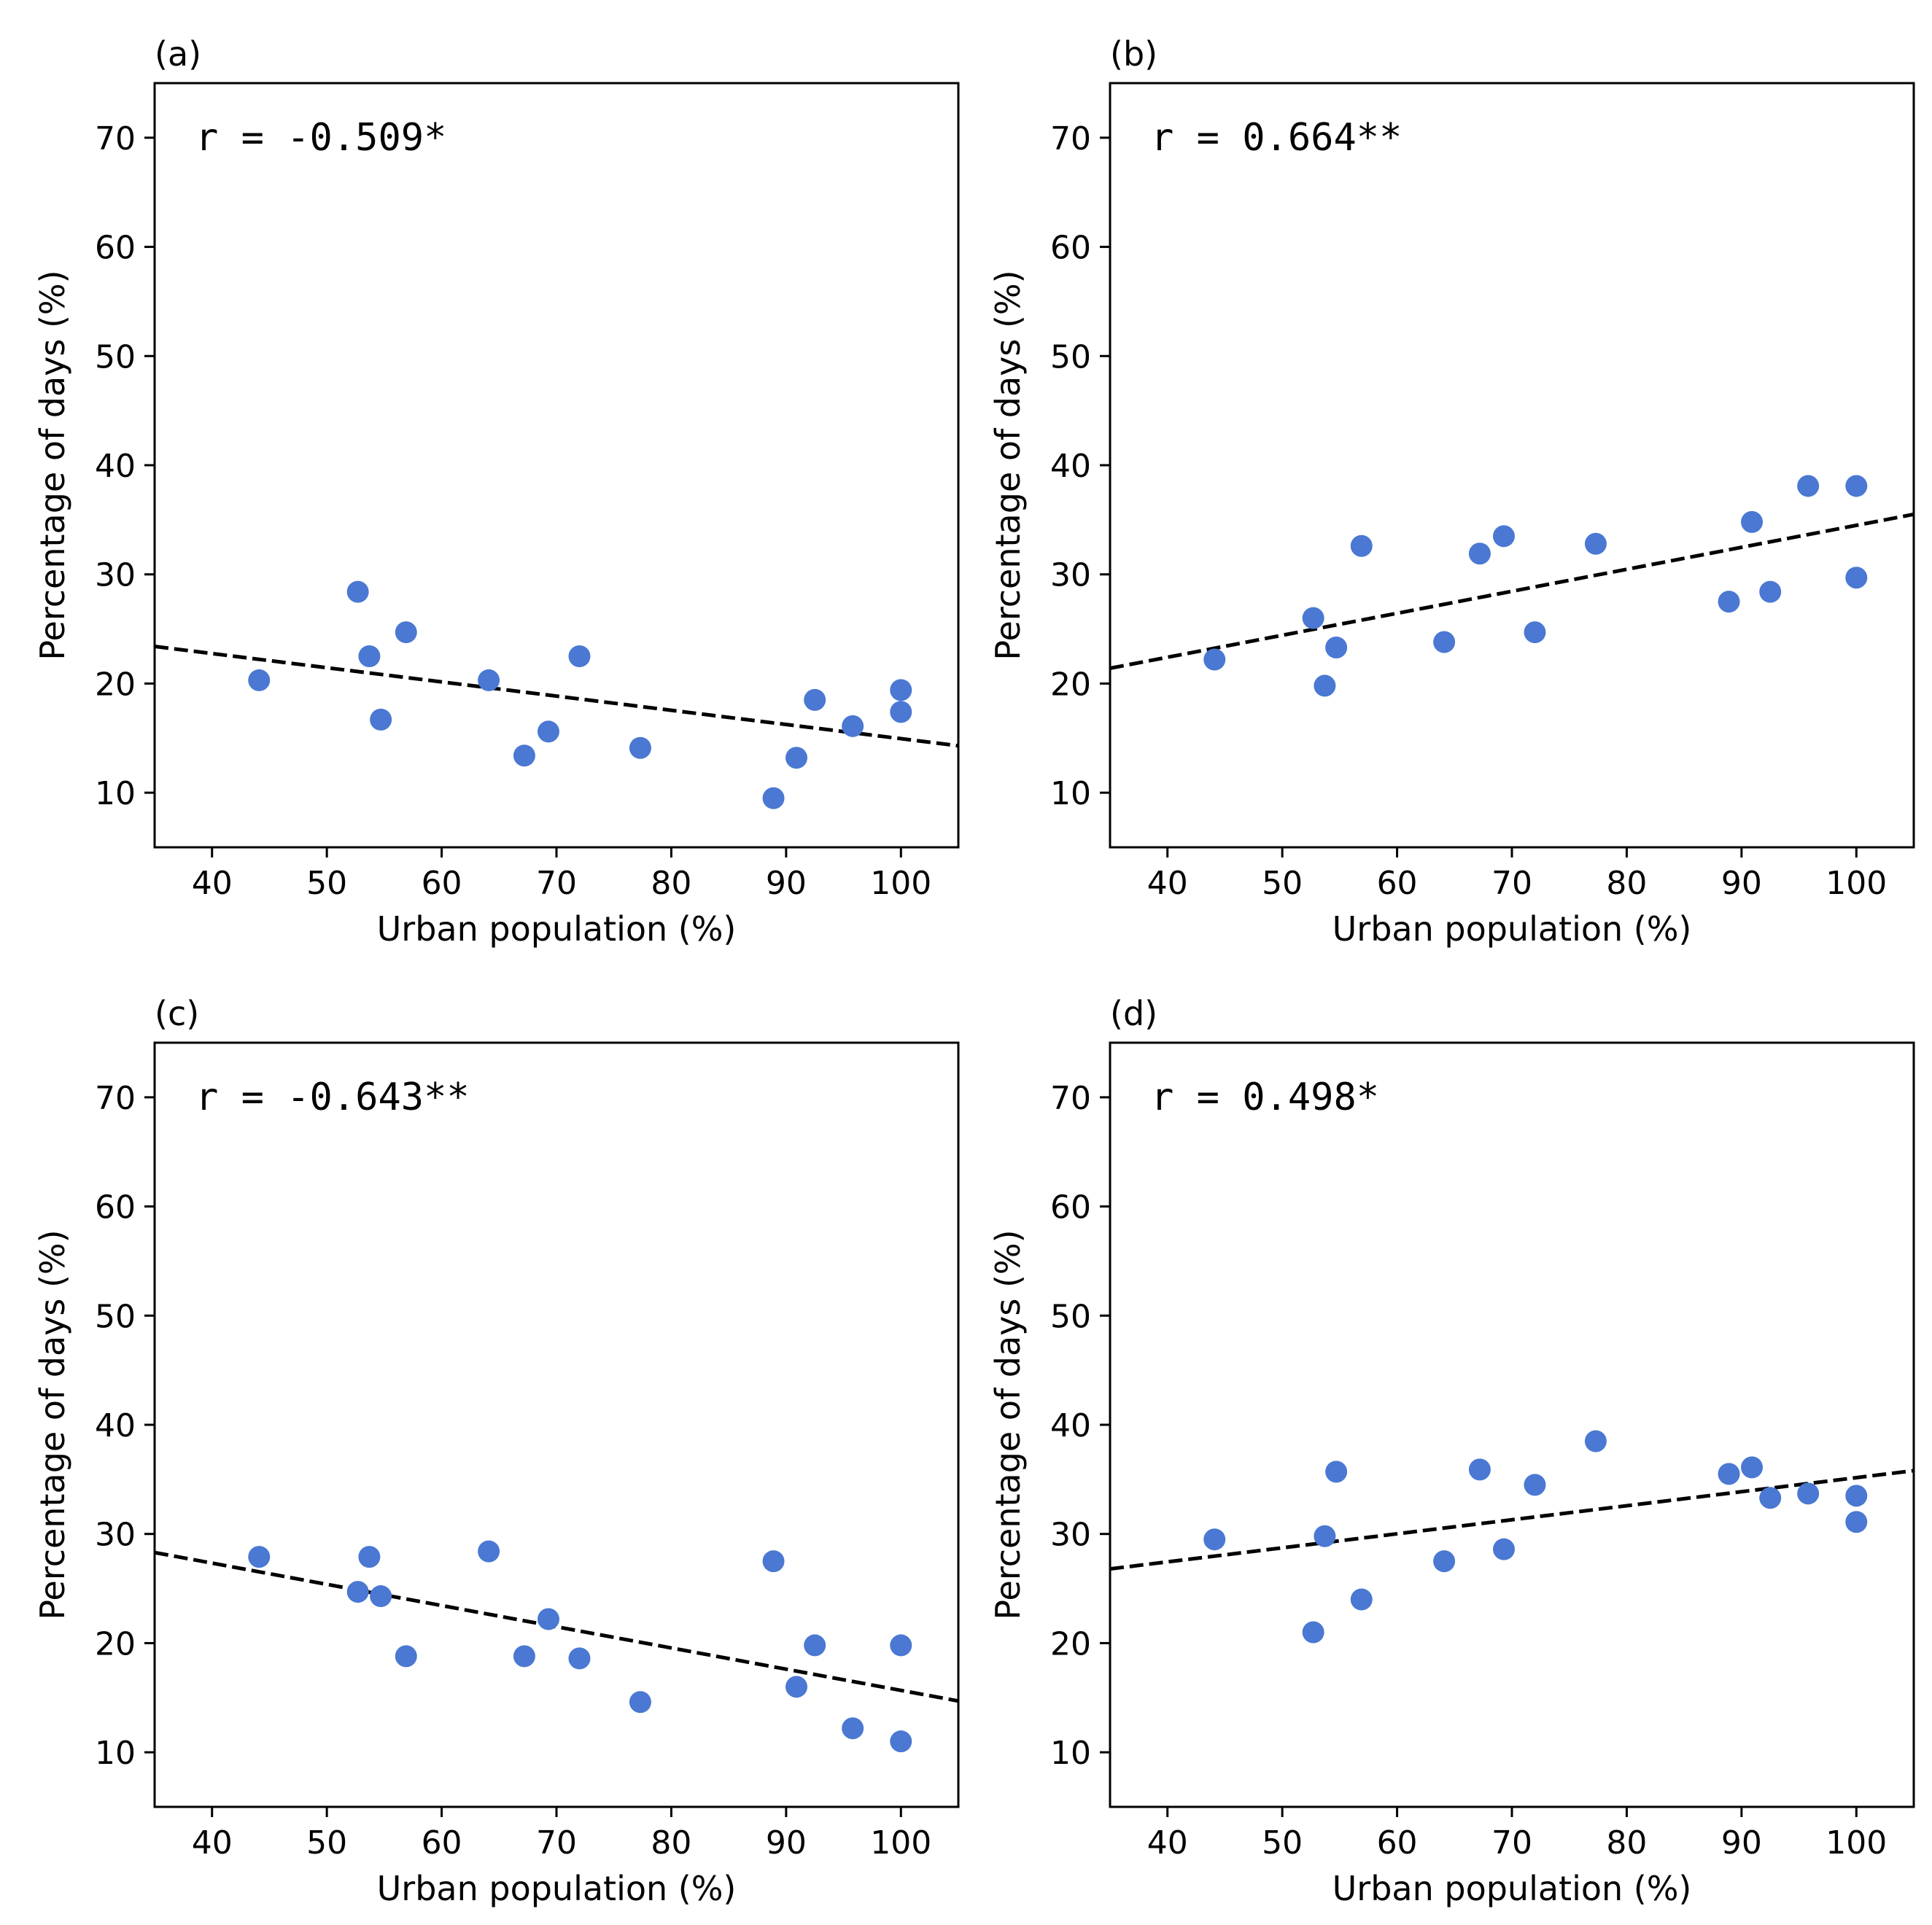 The height and width of the screenshot is (1925, 1932). What do you see at coordinates (333, 1097) in the screenshot?
I see `correlation-annotation: r = -0.643**` at bounding box center [333, 1097].